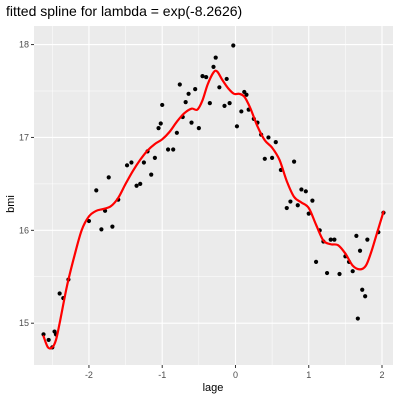  What do you see at coordinates (11, 204) in the screenshot?
I see `y-axis-title: bmi` at bounding box center [11, 204].